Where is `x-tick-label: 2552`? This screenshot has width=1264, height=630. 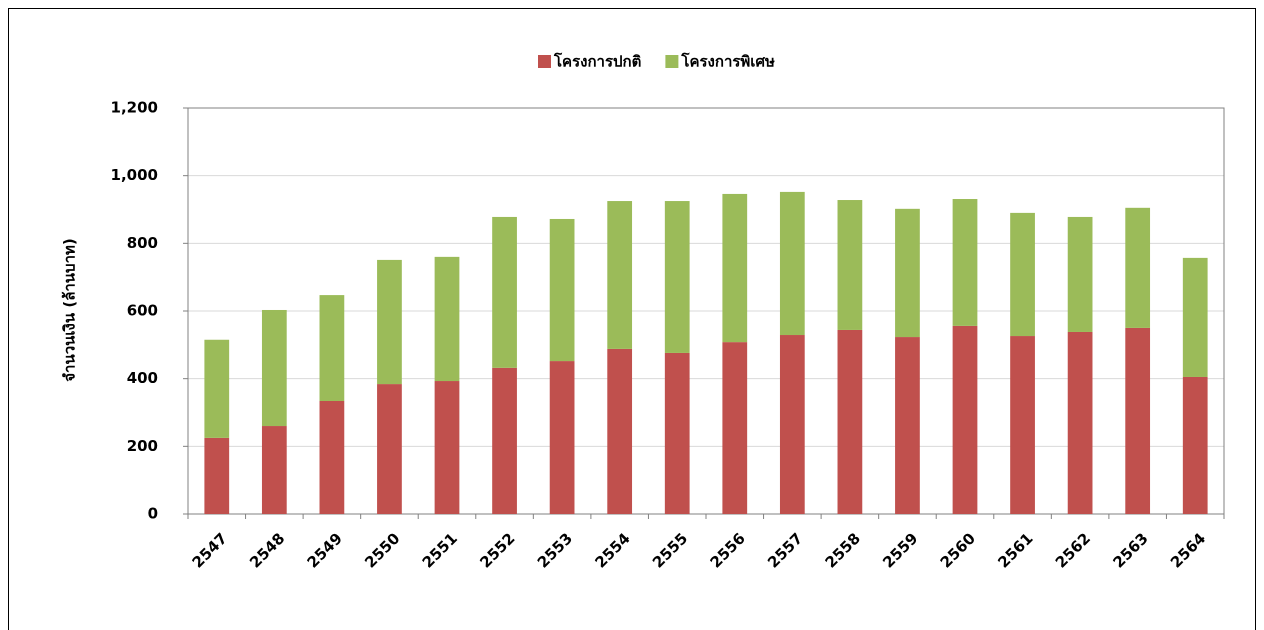
x-tick-label: 2552 is located at coordinates (497, 550).